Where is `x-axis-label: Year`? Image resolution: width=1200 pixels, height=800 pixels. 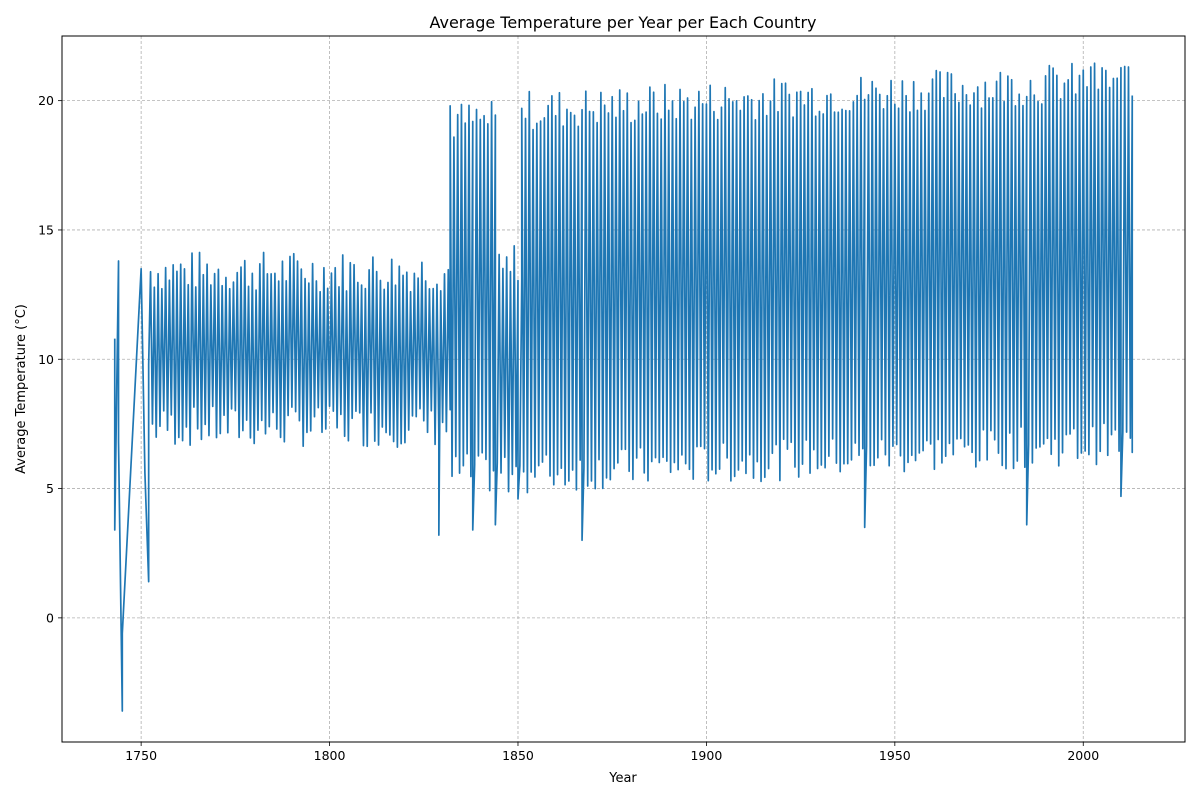 x-axis-label: Year is located at coordinates (622, 778).